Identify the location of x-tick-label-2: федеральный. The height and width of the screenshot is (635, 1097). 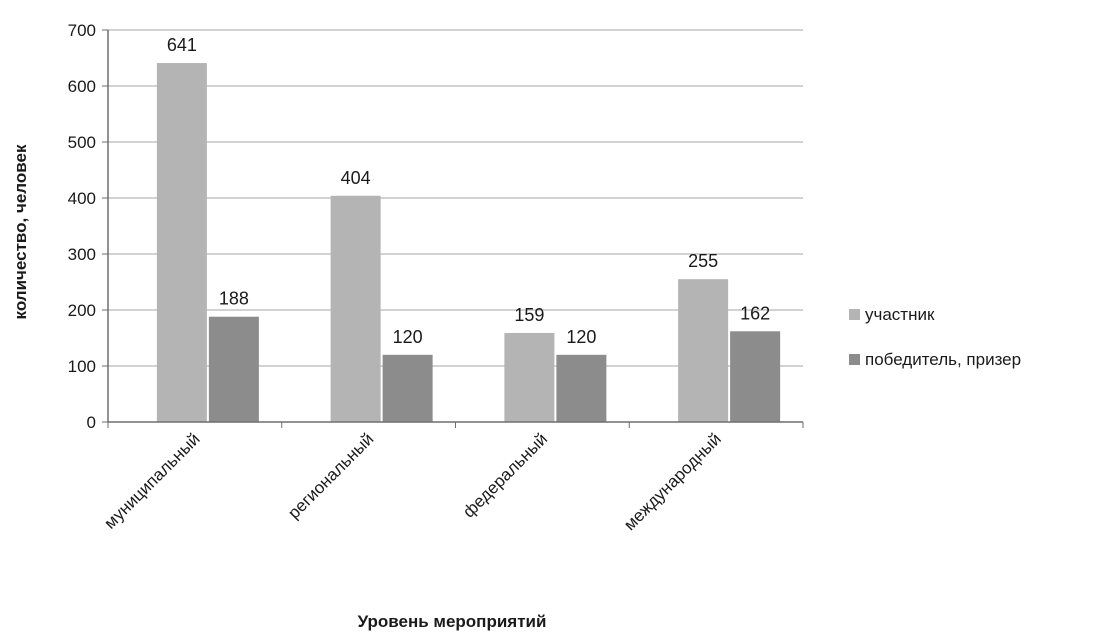
(505, 475).